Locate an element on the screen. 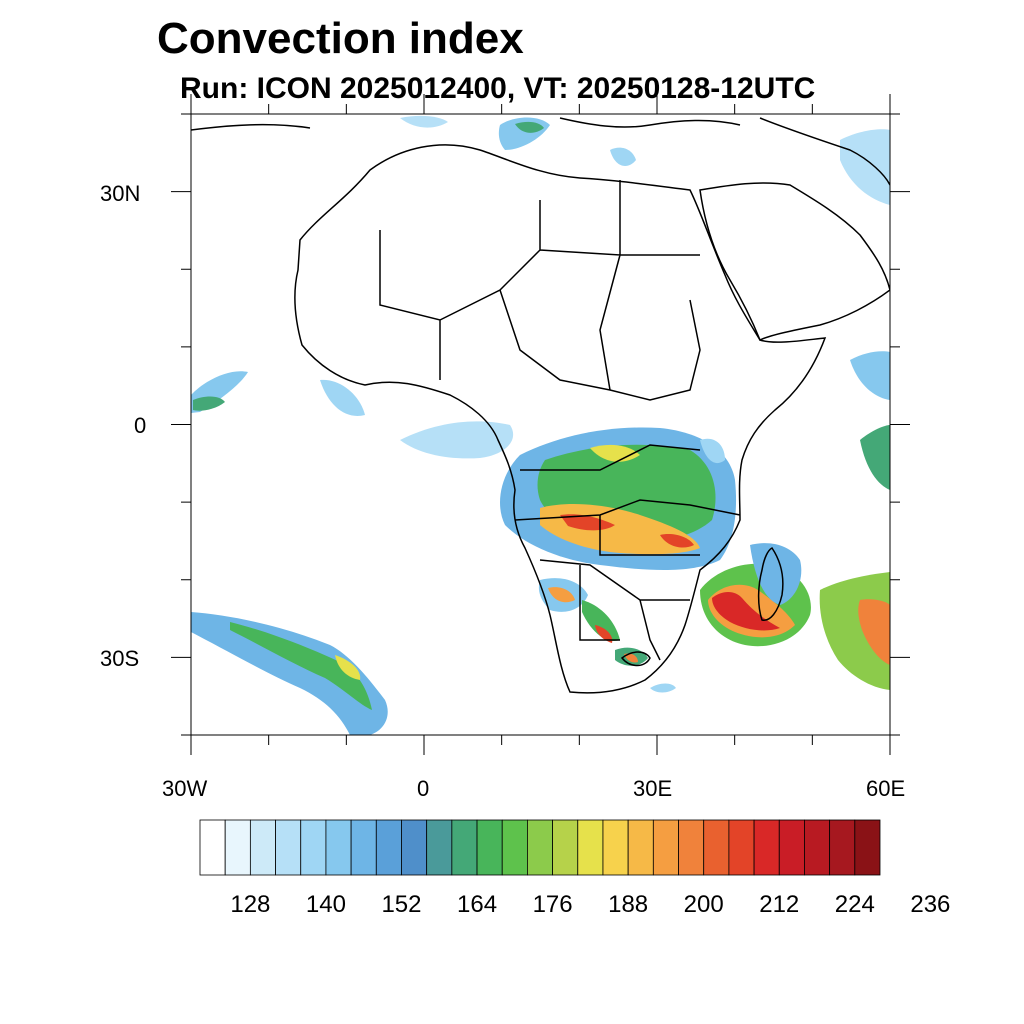 This screenshot has width=1024, height=1024. convection-east-africa is located at coordinates (712, 451).